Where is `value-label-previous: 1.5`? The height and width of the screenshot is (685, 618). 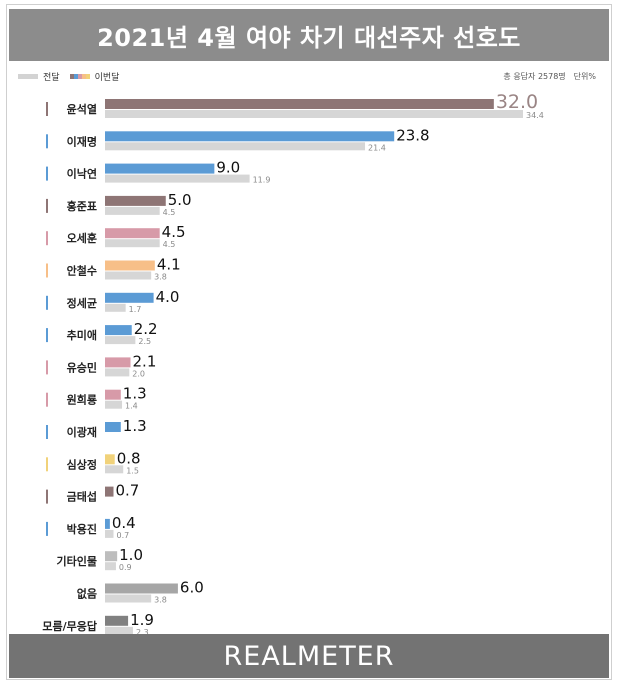 value-label-previous: 1.5 is located at coordinates (132, 470).